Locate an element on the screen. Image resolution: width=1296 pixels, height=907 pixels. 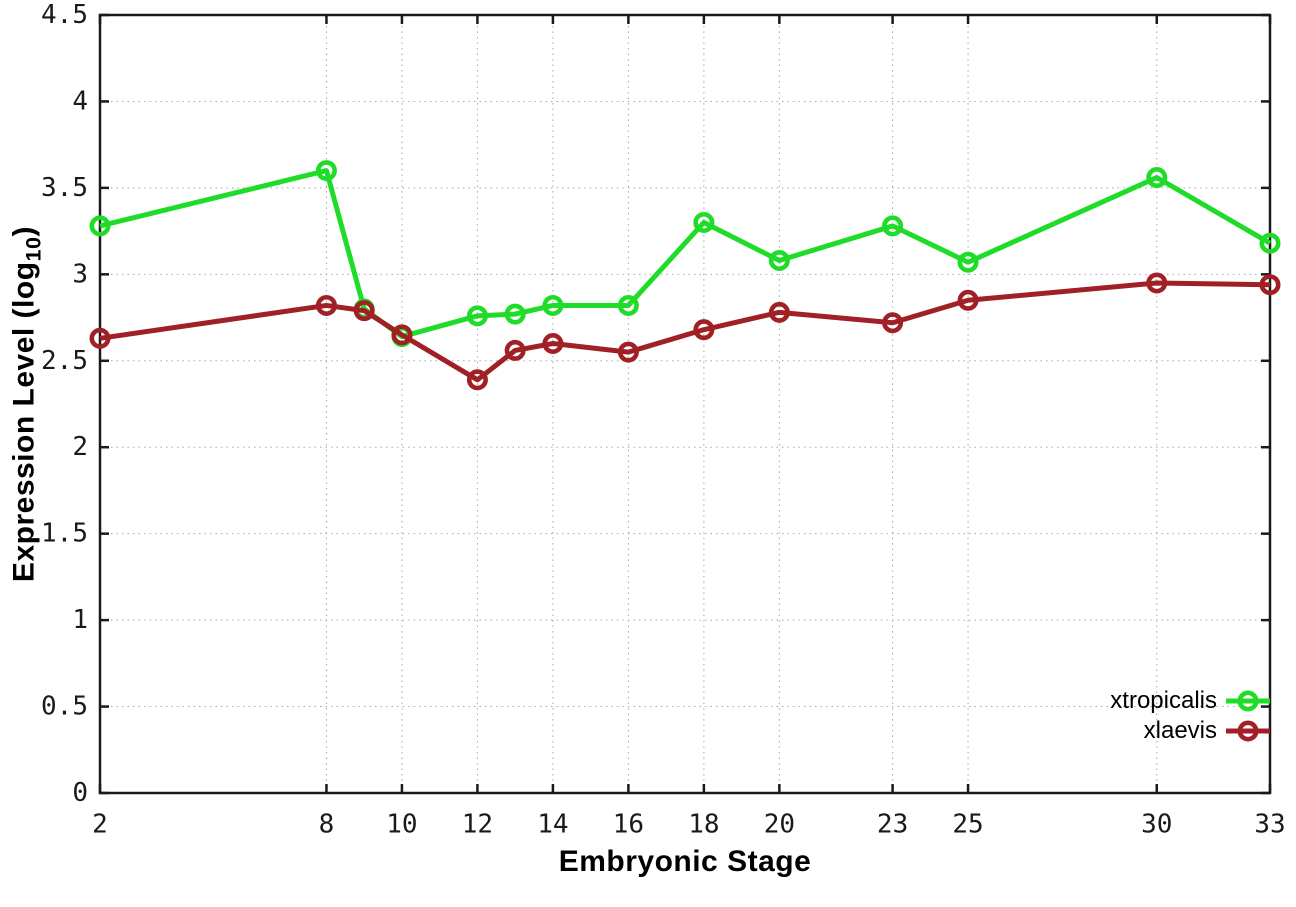
x-tick-label: 25 is located at coordinates (967, 824).